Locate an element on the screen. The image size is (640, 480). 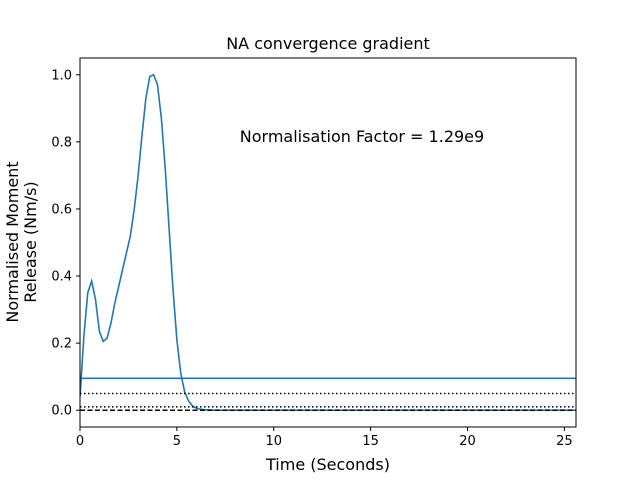
x-axis-label: Time (Seconds) is located at coordinates (327, 464).